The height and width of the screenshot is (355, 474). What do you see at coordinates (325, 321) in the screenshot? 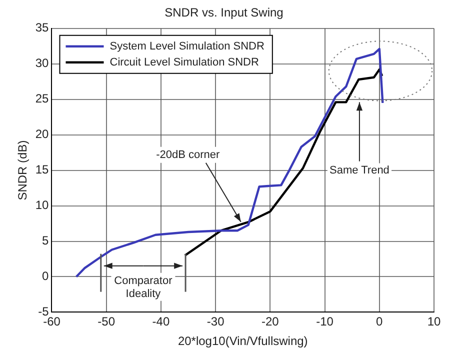
I see `x-tick-label: -10` at bounding box center [325, 321].